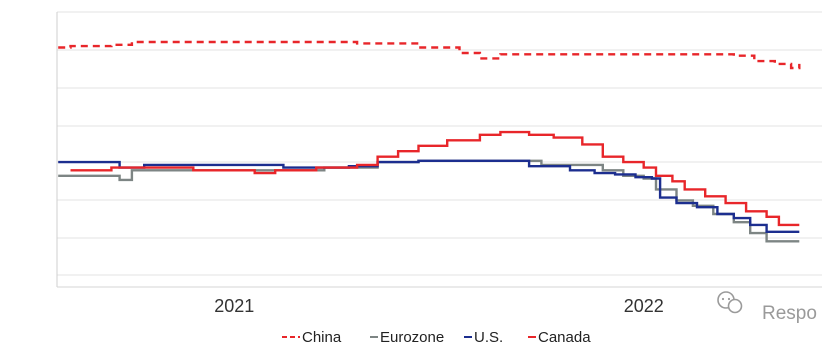 The image size is (831, 351). I want to click on legend-item-us: U.S., so click(483, 337).